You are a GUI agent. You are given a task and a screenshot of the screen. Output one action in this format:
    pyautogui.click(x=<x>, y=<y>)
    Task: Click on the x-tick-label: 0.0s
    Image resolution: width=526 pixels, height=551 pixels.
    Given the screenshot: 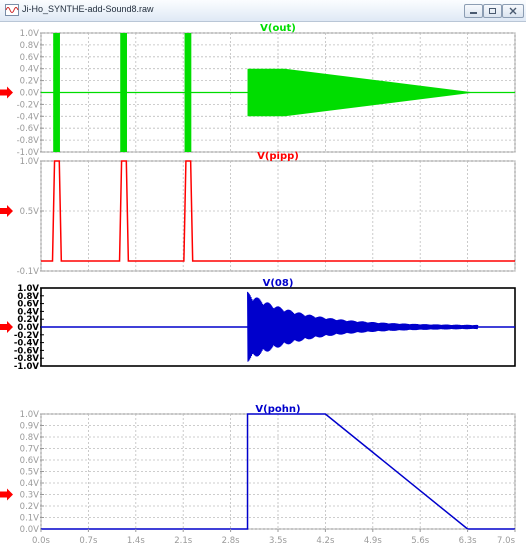 What is the action you would take?
    pyautogui.click(x=41, y=541)
    